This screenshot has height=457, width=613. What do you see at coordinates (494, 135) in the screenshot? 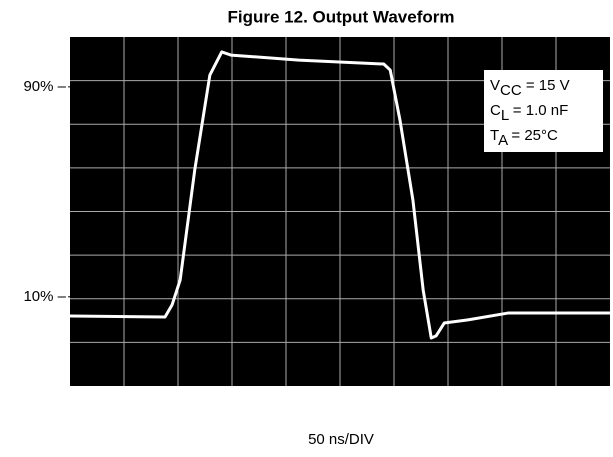
I see `annotation-base: T` at bounding box center [494, 135].